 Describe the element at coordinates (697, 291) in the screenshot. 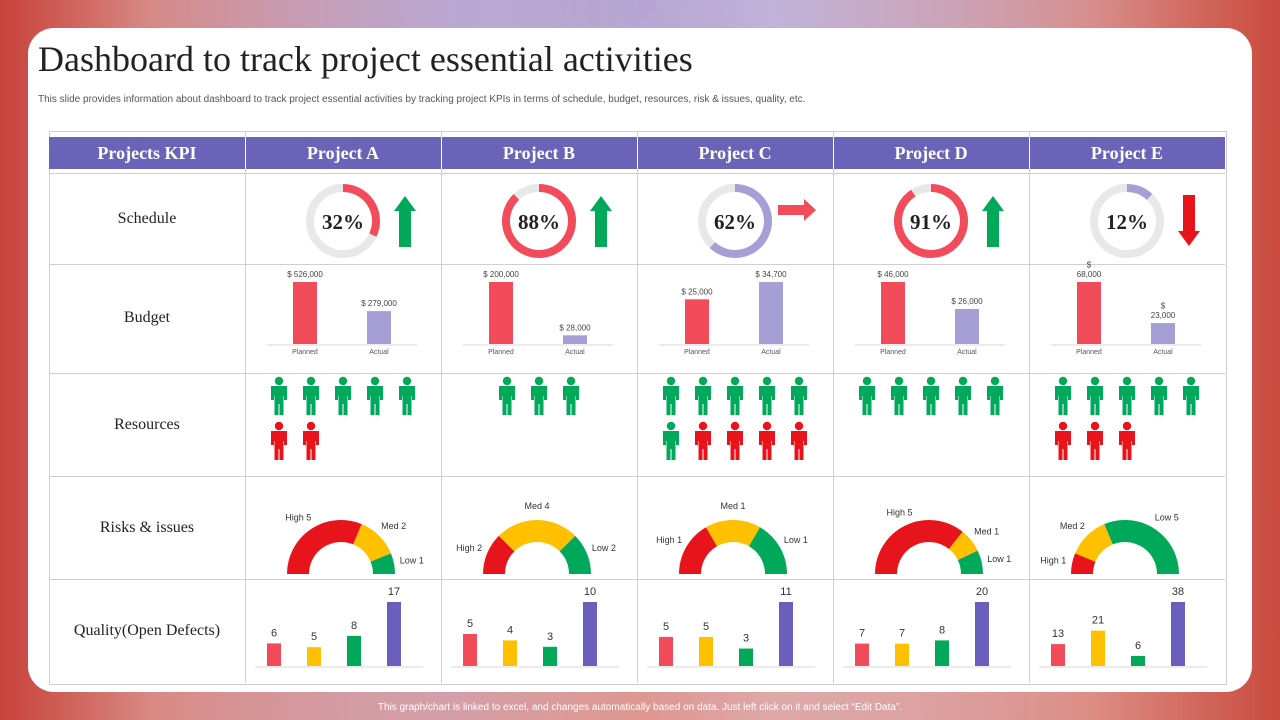

I see `budget-value-label: $ 25,000` at that location.